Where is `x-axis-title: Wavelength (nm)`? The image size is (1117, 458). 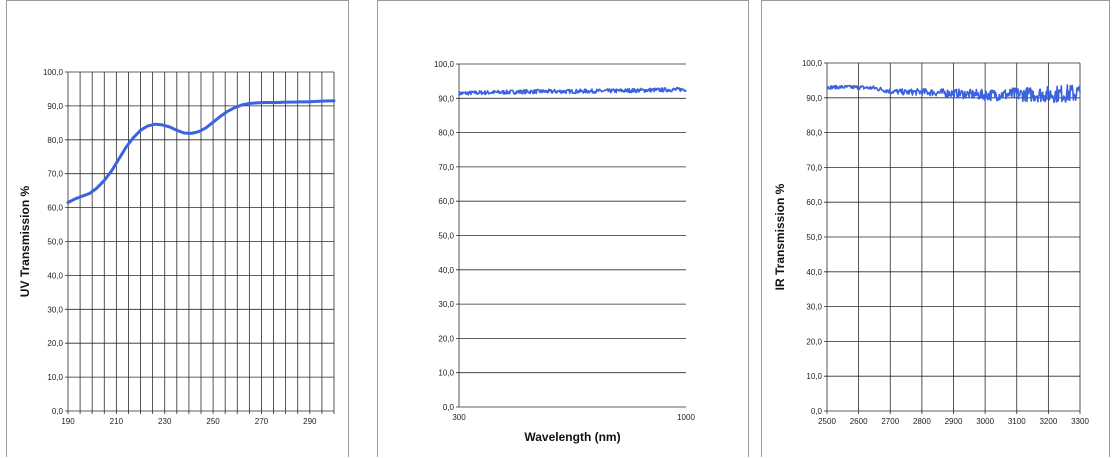
x-axis-title: Wavelength (nm) is located at coordinates (572, 437).